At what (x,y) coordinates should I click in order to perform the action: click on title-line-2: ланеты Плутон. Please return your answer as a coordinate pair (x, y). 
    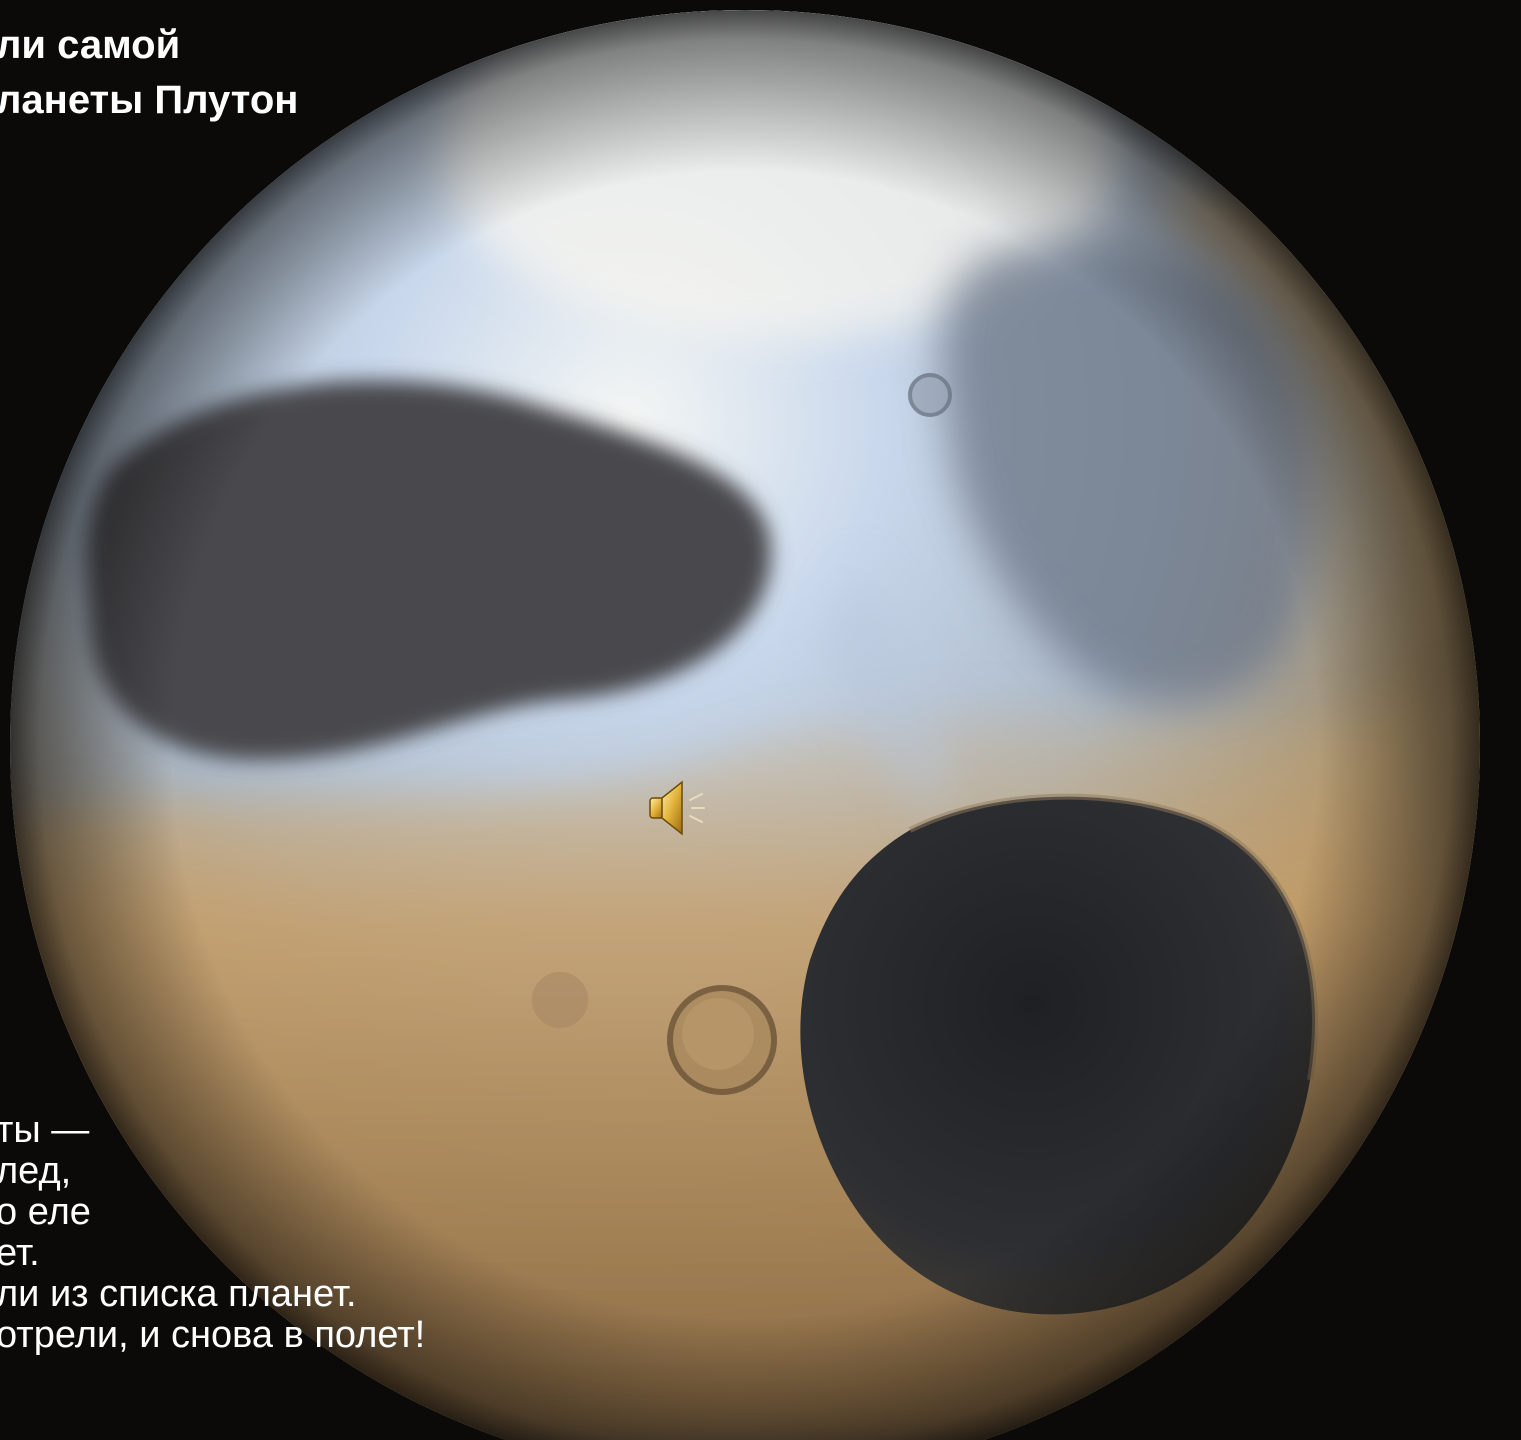
    Looking at the image, I should click on (149, 100).